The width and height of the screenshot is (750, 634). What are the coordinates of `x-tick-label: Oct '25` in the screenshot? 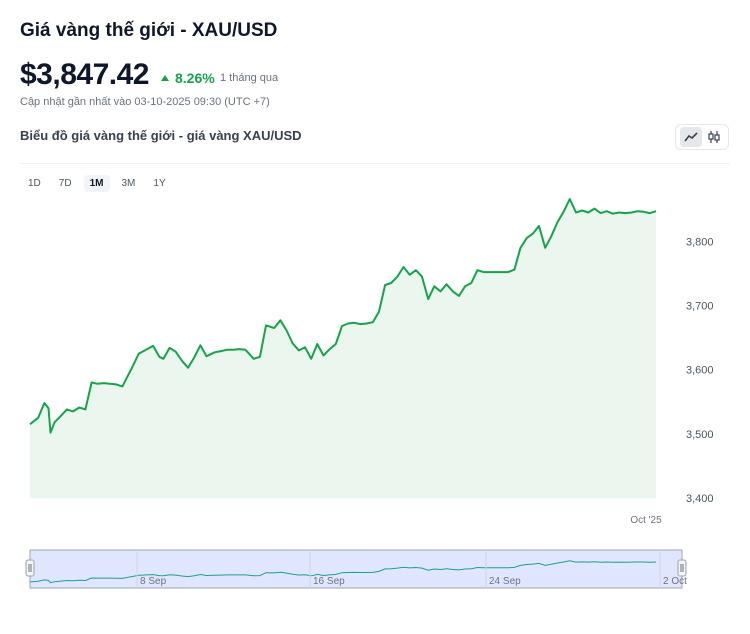 It's located at (646, 520).